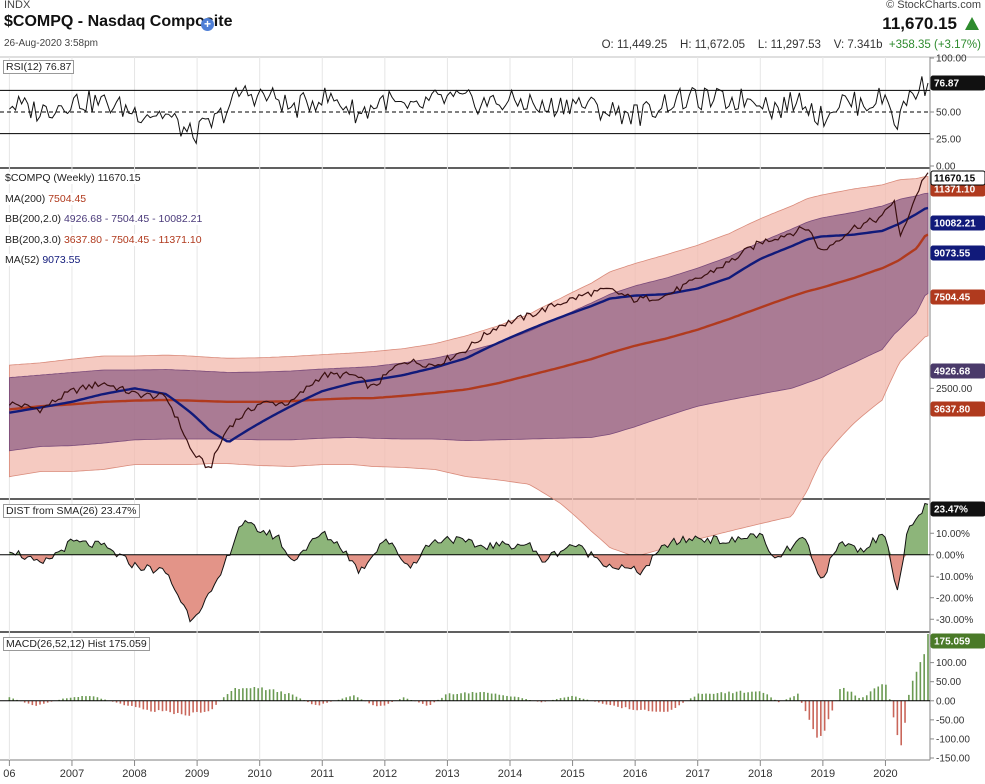 The height and width of the screenshot is (784, 985). What do you see at coordinates (972, 23) in the screenshot?
I see `up-arrow-icon` at bounding box center [972, 23].